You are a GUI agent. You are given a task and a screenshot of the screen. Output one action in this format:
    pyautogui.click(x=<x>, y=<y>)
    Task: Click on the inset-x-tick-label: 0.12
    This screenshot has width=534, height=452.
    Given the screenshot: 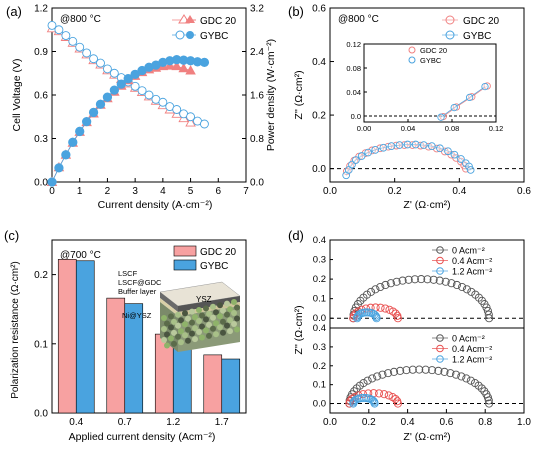 What is the action you would take?
    pyautogui.click(x=496, y=128)
    